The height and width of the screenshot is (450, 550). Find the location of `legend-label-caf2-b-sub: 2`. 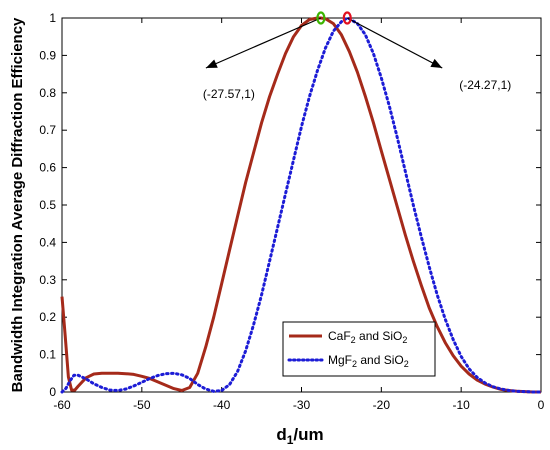

legend-label-caf2-b-sub: 2 is located at coordinates (404, 340).